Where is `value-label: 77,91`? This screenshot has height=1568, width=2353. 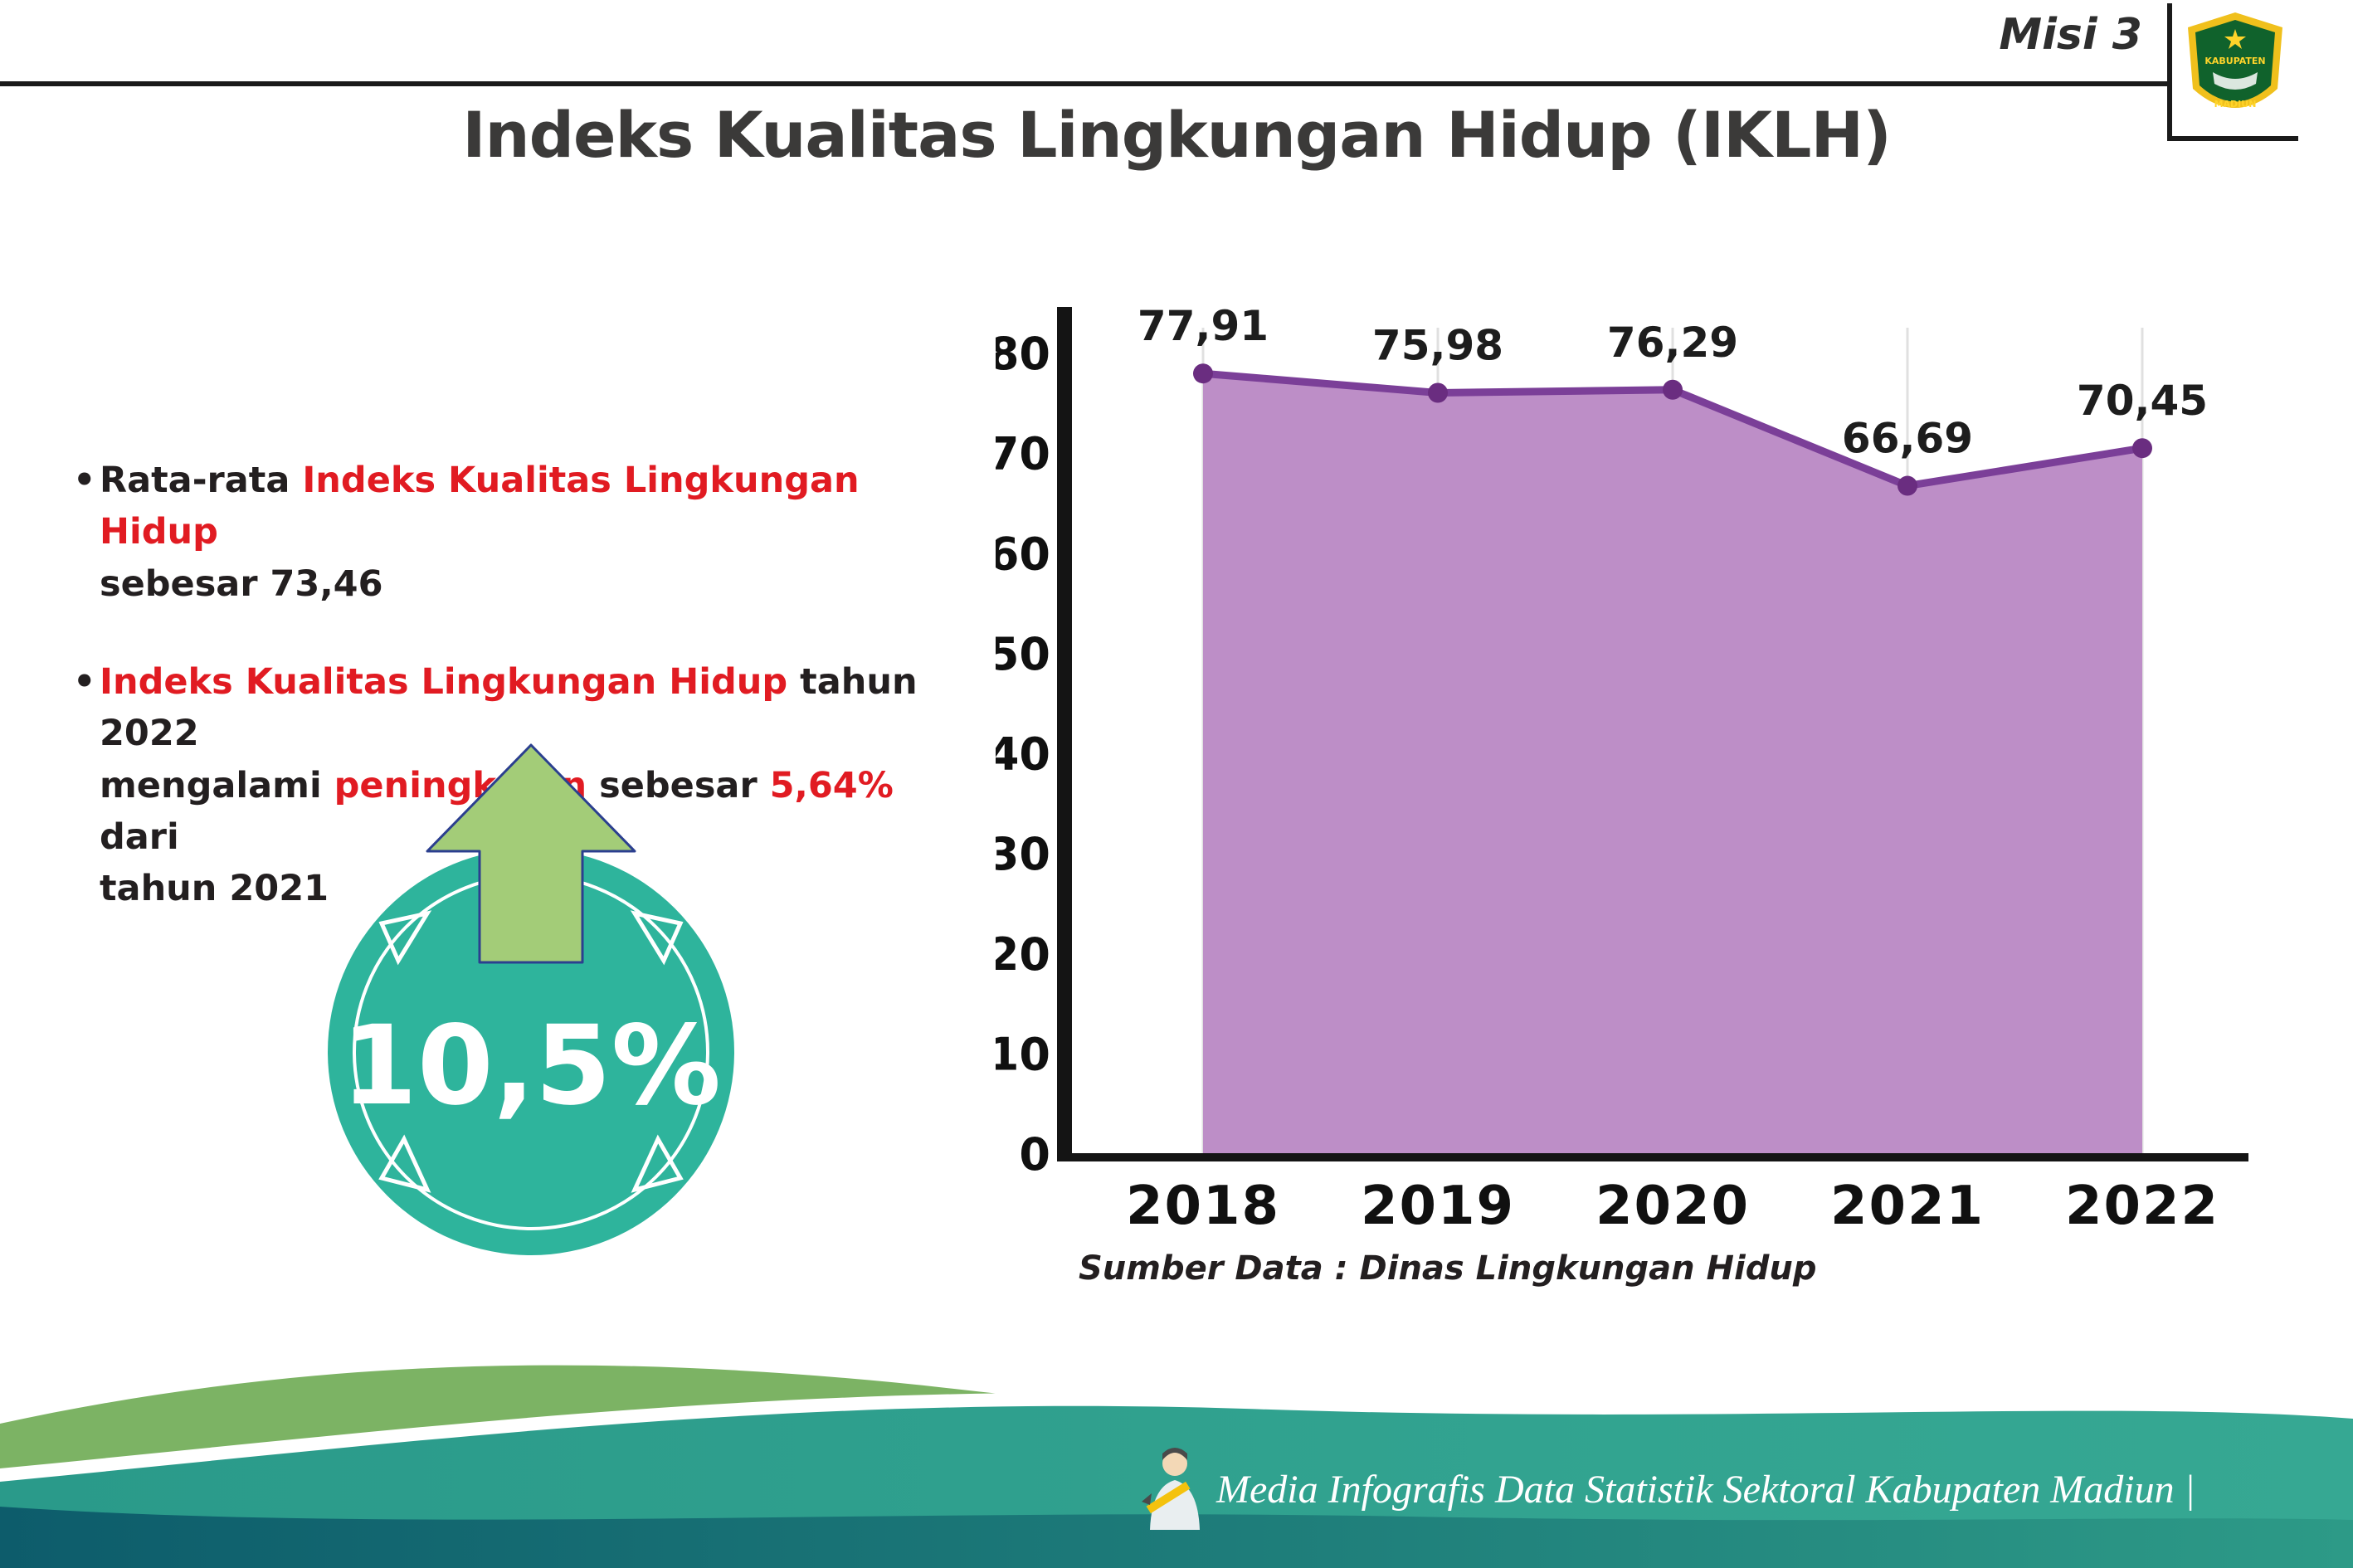 value-label: 77,91 is located at coordinates (1203, 326).